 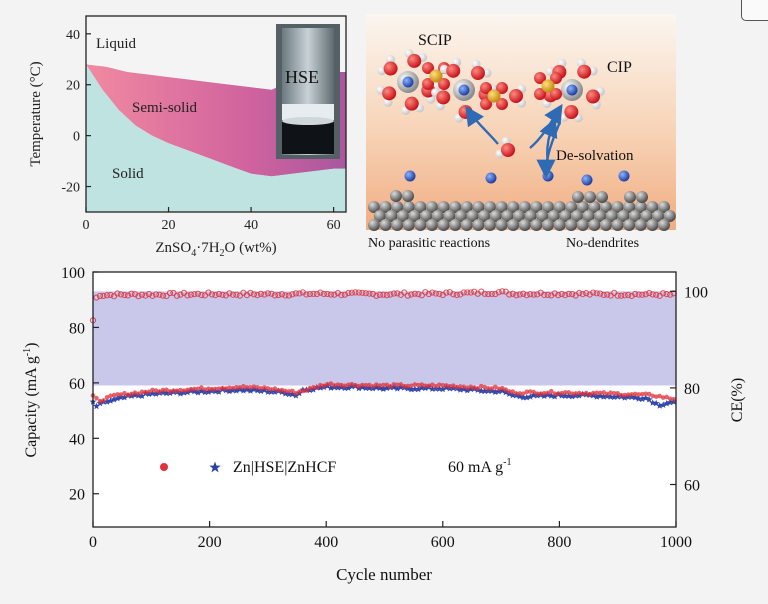 What do you see at coordinates (602, 243) in the screenshot?
I see `no-dendrites-label: No-dendrites` at bounding box center [602, 243].